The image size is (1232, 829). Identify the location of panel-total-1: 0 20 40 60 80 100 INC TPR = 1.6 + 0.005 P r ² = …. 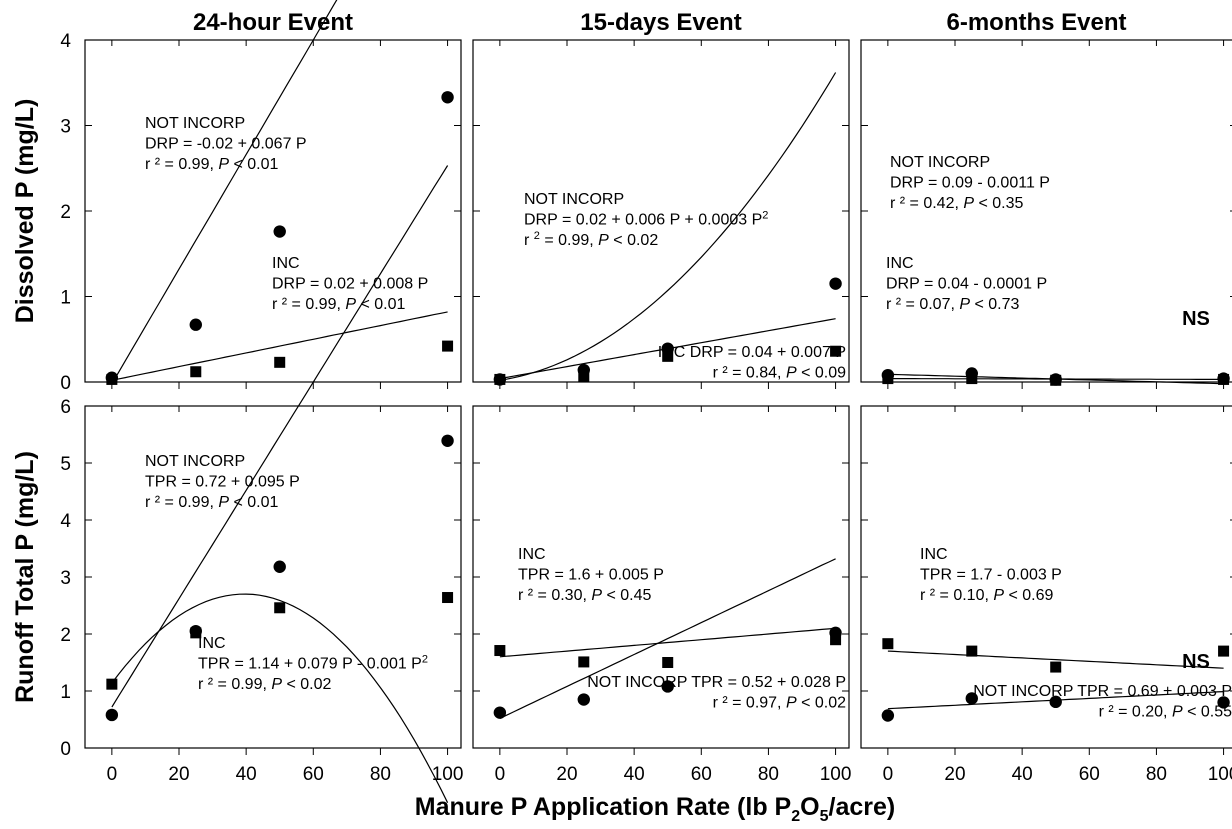
(662, 595).